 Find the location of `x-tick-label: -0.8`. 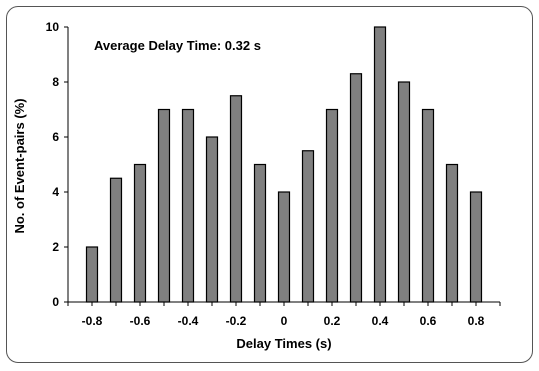

x-tick-label: -0.8 is located at coordinates (92, 321).